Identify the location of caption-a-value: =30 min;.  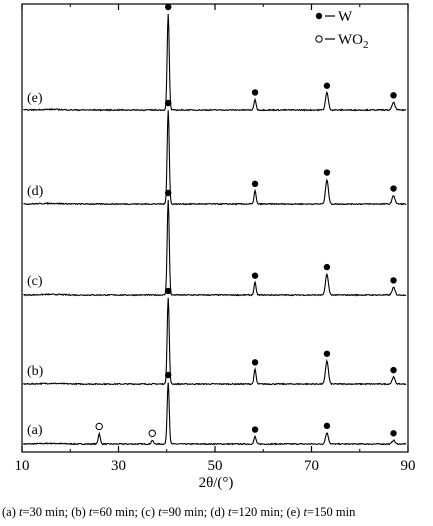
(47, 512).